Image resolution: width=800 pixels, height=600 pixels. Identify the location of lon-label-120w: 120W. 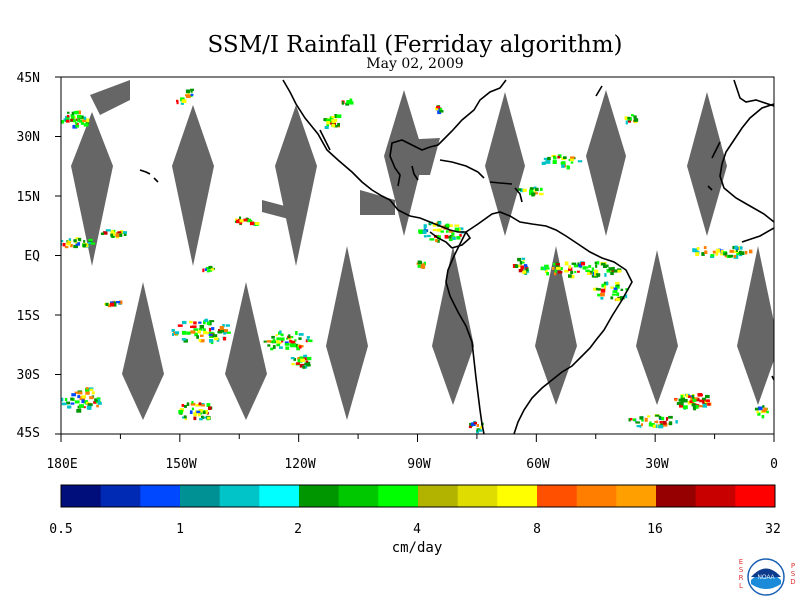
(300, 464).